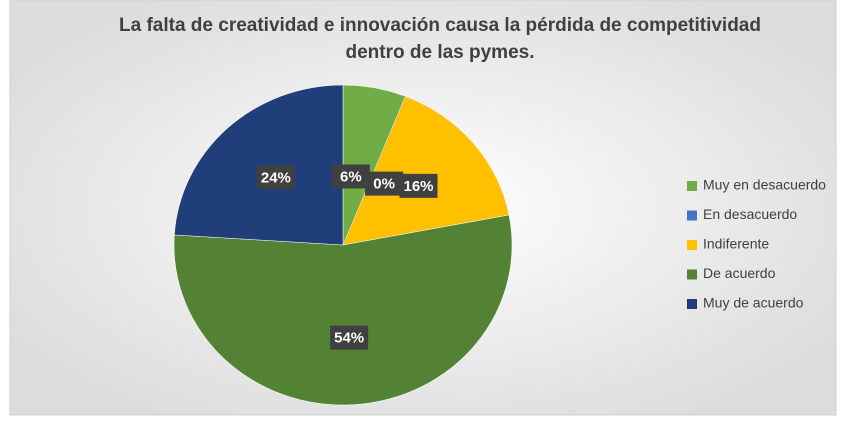  I want to click on data-label: 0%, so click(384, 184).